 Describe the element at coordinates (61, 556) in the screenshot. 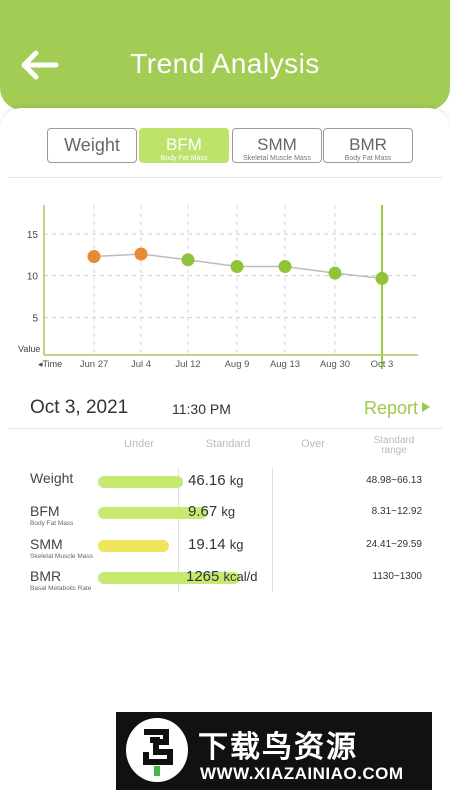

I see `row-sublabel: Skeletal Muscle Mass` at that location.